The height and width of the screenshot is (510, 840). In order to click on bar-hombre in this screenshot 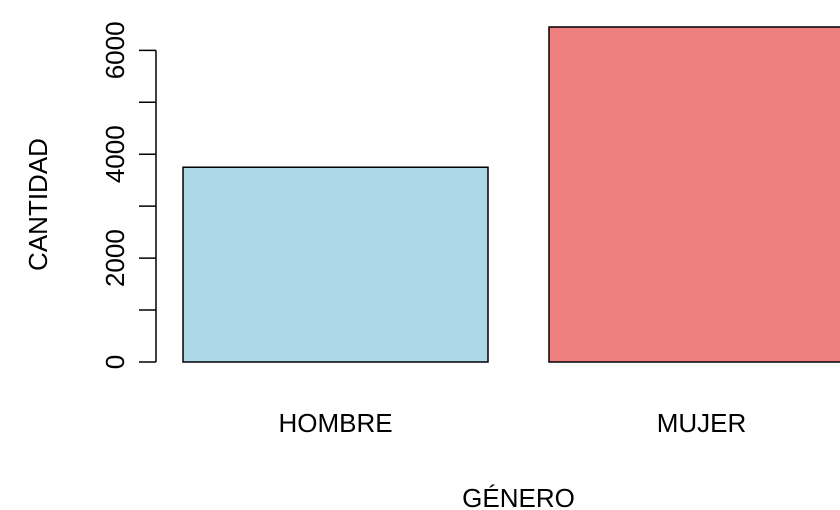, I will do `click(335, 264)`.